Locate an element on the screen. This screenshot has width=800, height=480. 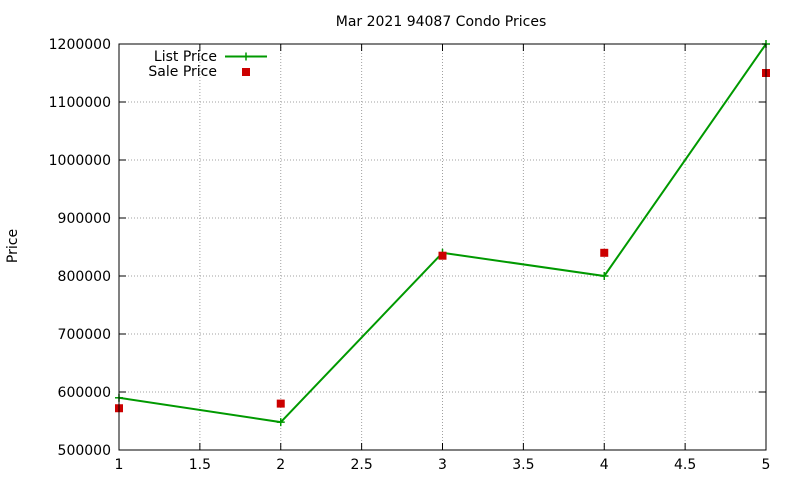
y-tick-label: 600000 is located at coordinates (84, 393).